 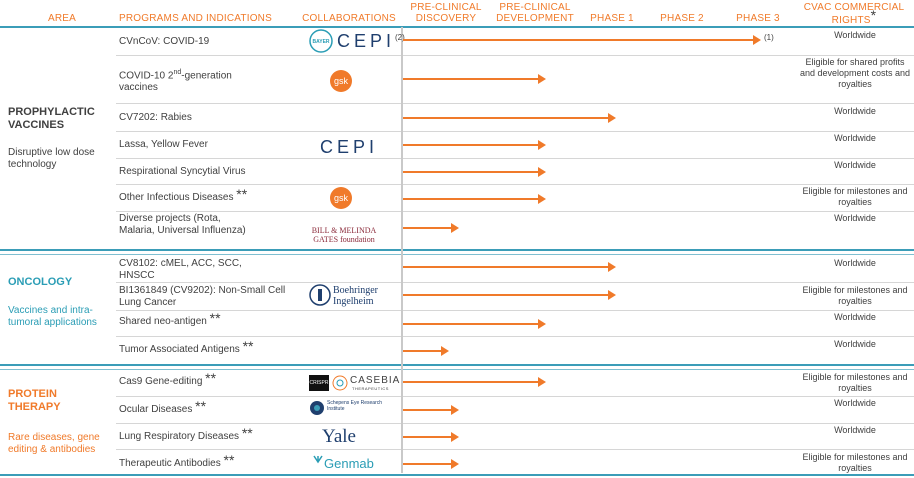 I want to click on schepens-logo: Schepens Eye Research Institute, so click(x=349, y=409).